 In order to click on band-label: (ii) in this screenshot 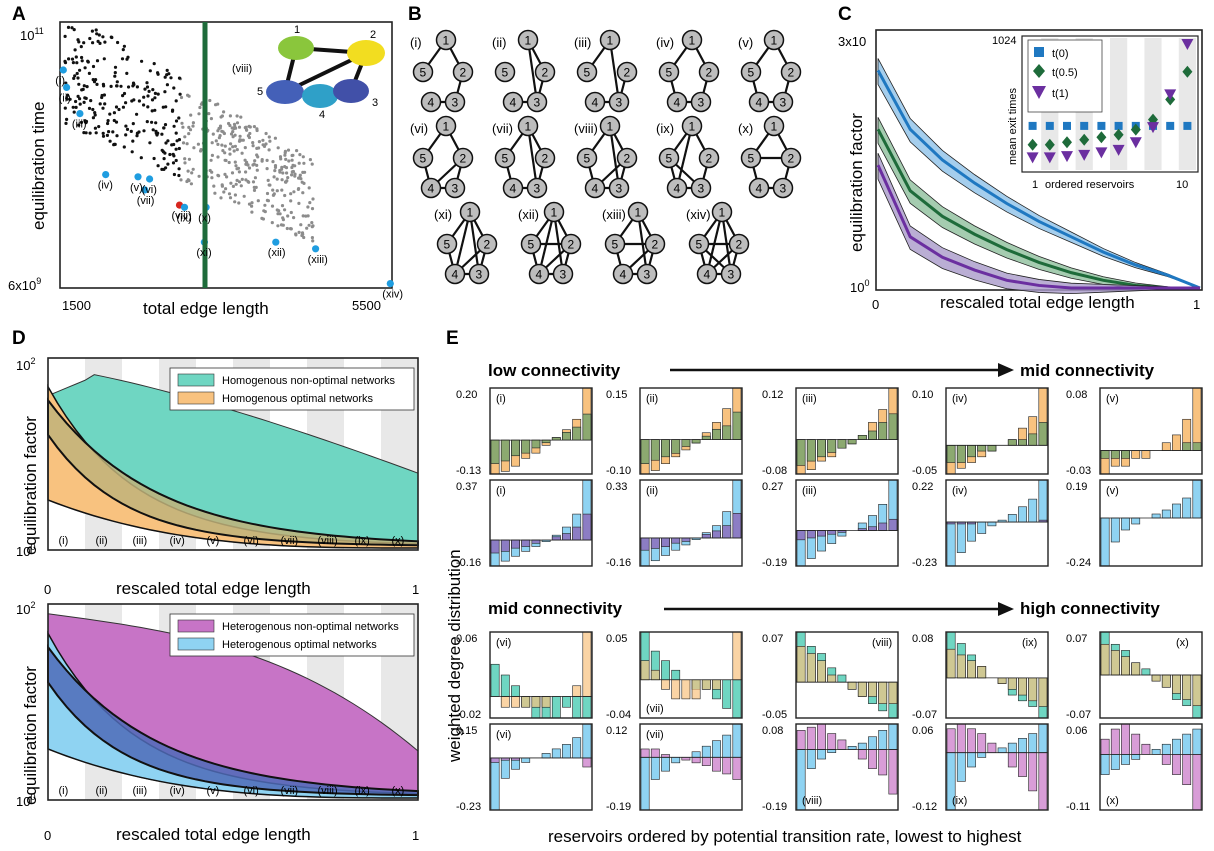, I will do `click(102, 791)`.